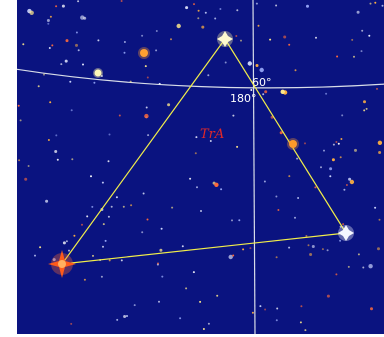 The image size is (384, 337). What do you see at coordinates (262, 82) in the screenshot?
I see `declination-grid-label: 60°` at bounding box center [262, 82].